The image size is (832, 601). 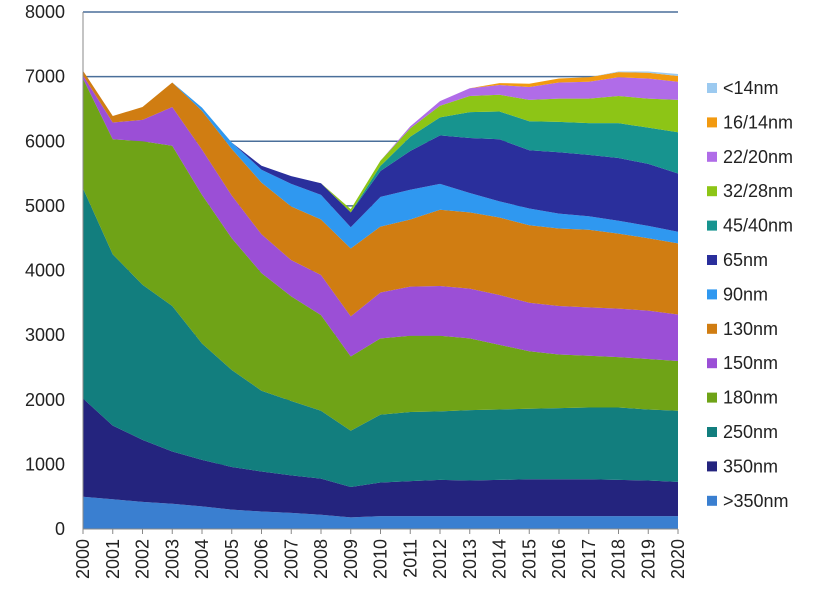 What do you see at coordinates (440, 559) in the screenshot?
I see `x-tick-label: 2012` at bounding box center [440, 559].